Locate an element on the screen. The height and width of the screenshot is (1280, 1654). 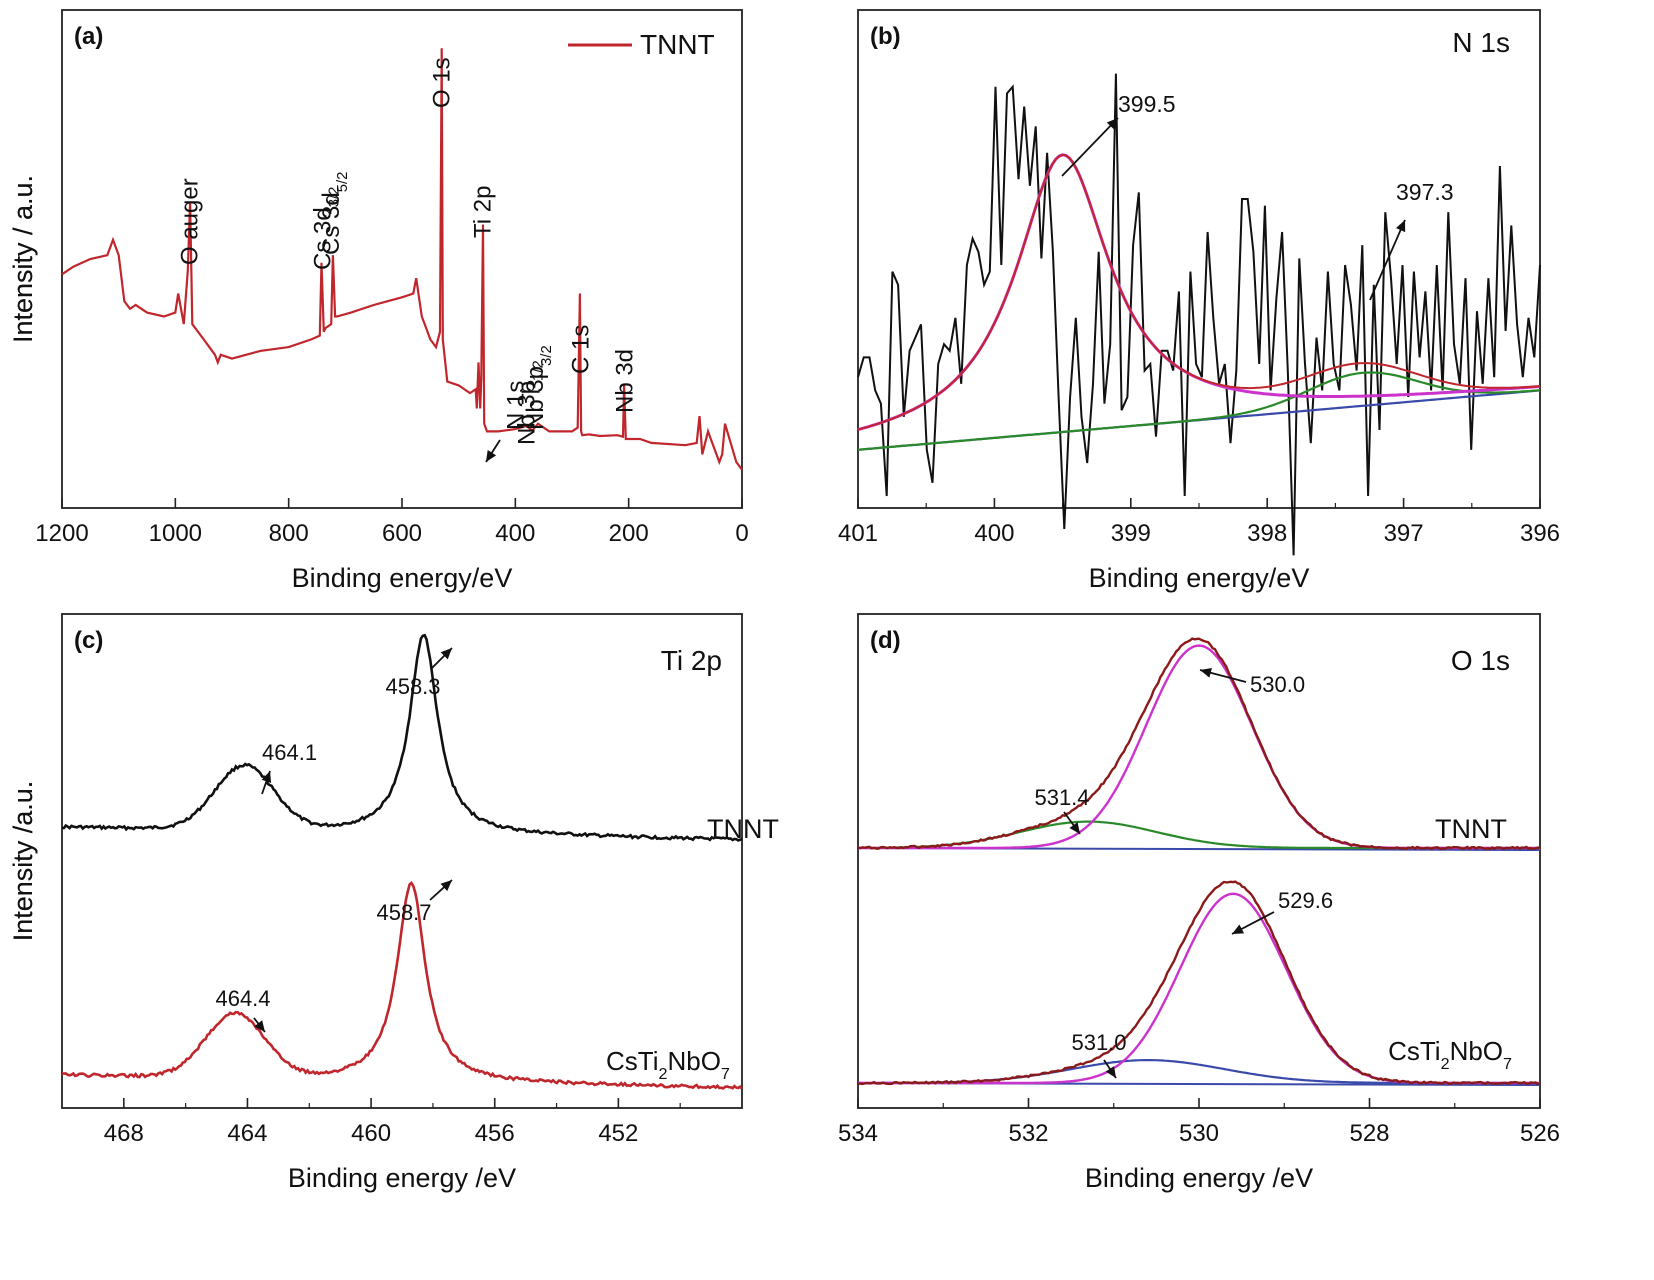
peak-annotation: Cs 3d5/2 is located at coordinates (334, 213).